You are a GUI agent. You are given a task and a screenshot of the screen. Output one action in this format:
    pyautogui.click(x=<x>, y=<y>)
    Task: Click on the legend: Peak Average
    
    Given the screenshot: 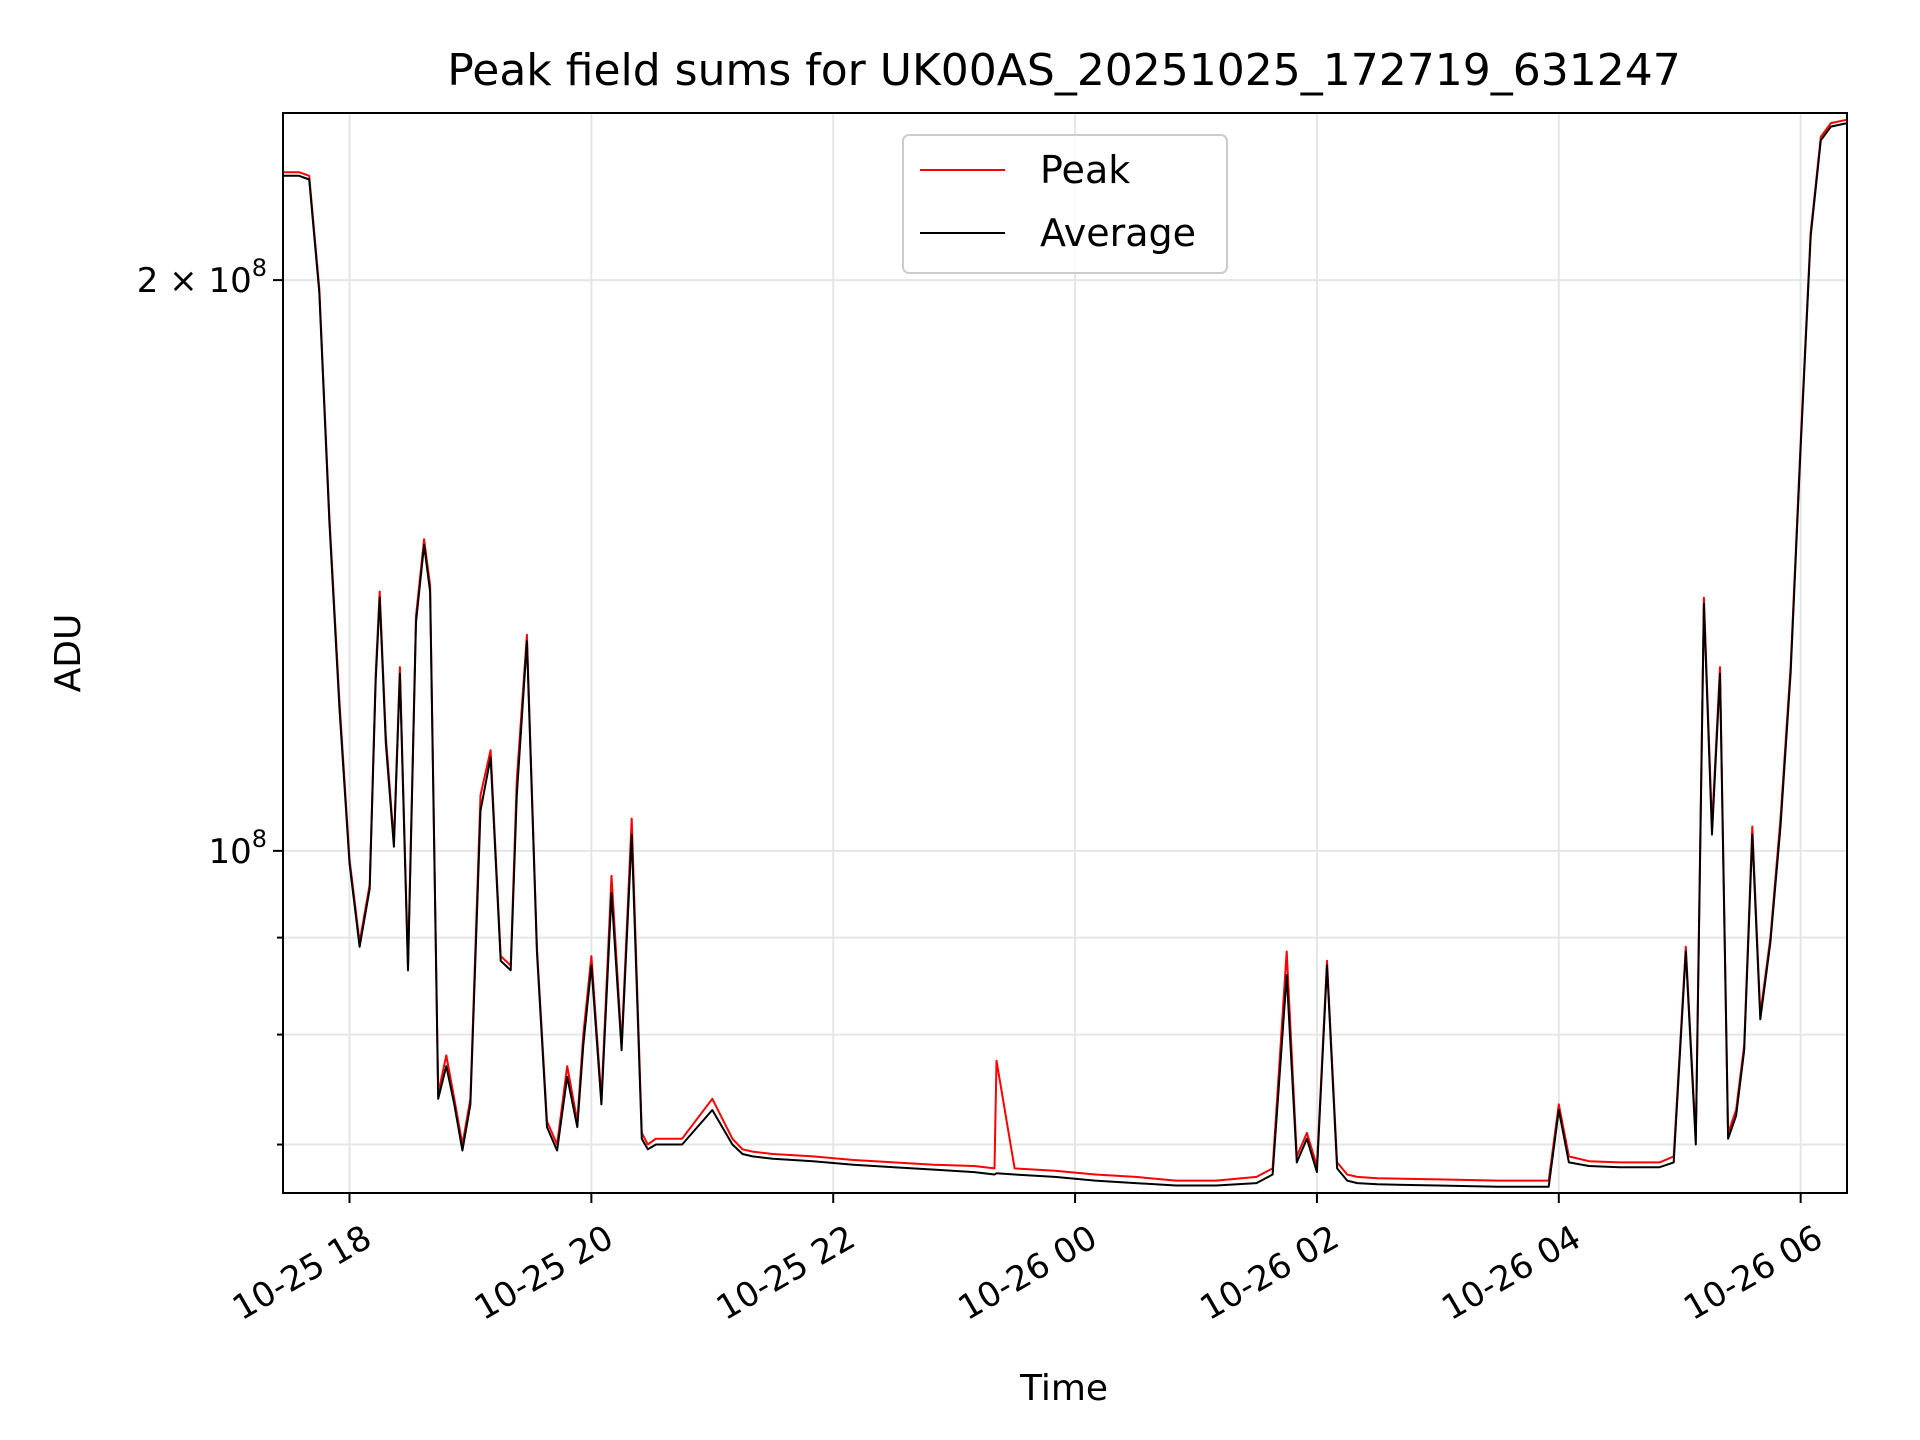 What is the action you would take?
    pyautogui.click(x=1065, y=204)
    